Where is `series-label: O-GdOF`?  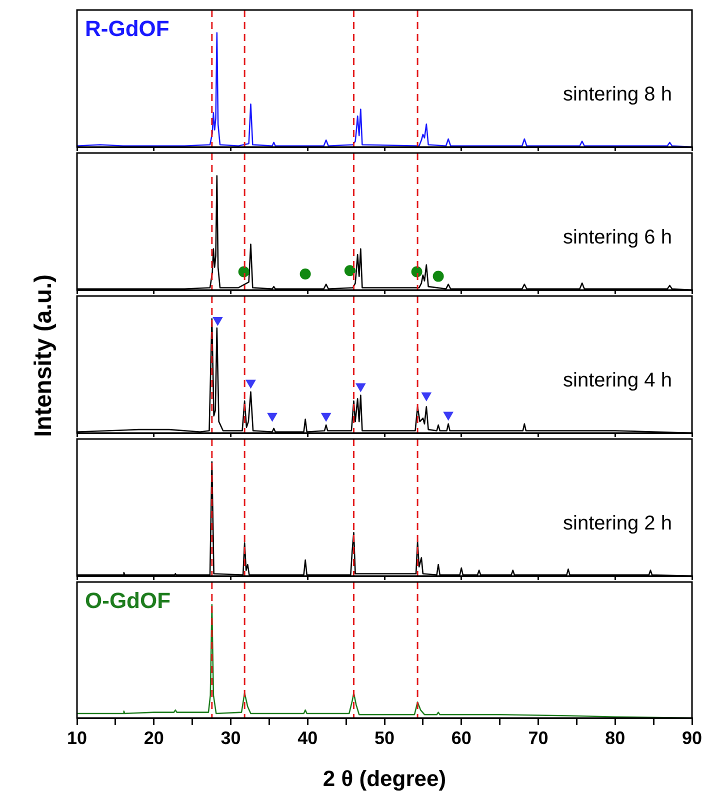 series-label: O-GdOF is located at coordinates (128, 601).